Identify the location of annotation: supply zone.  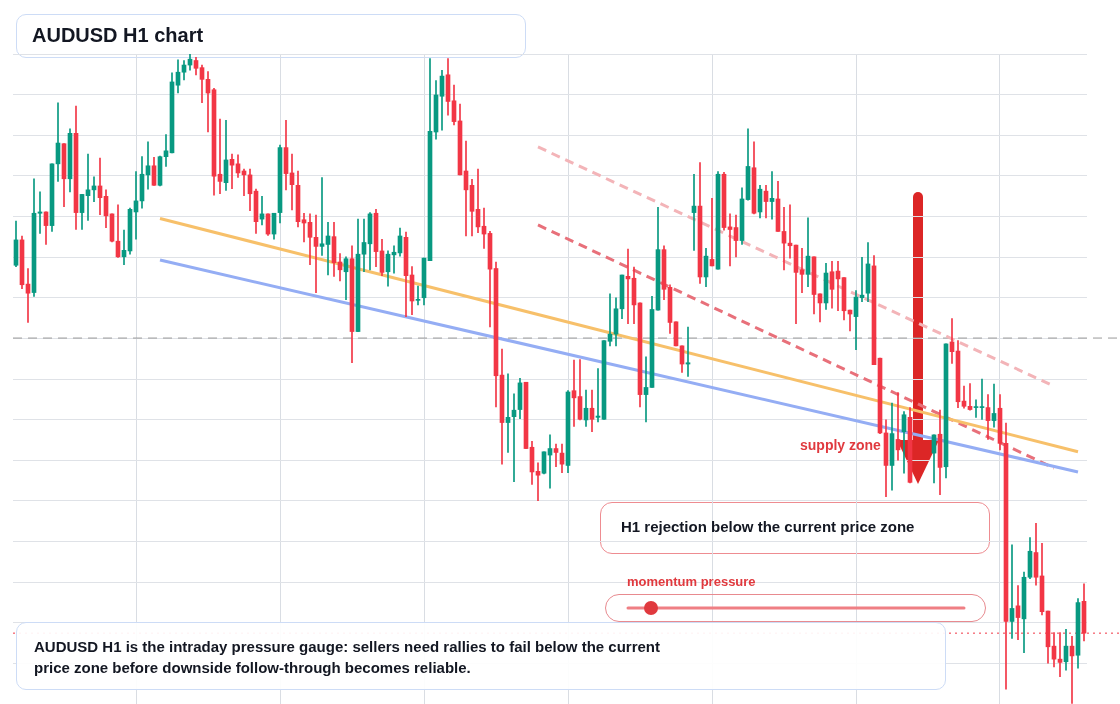
(840, 445).